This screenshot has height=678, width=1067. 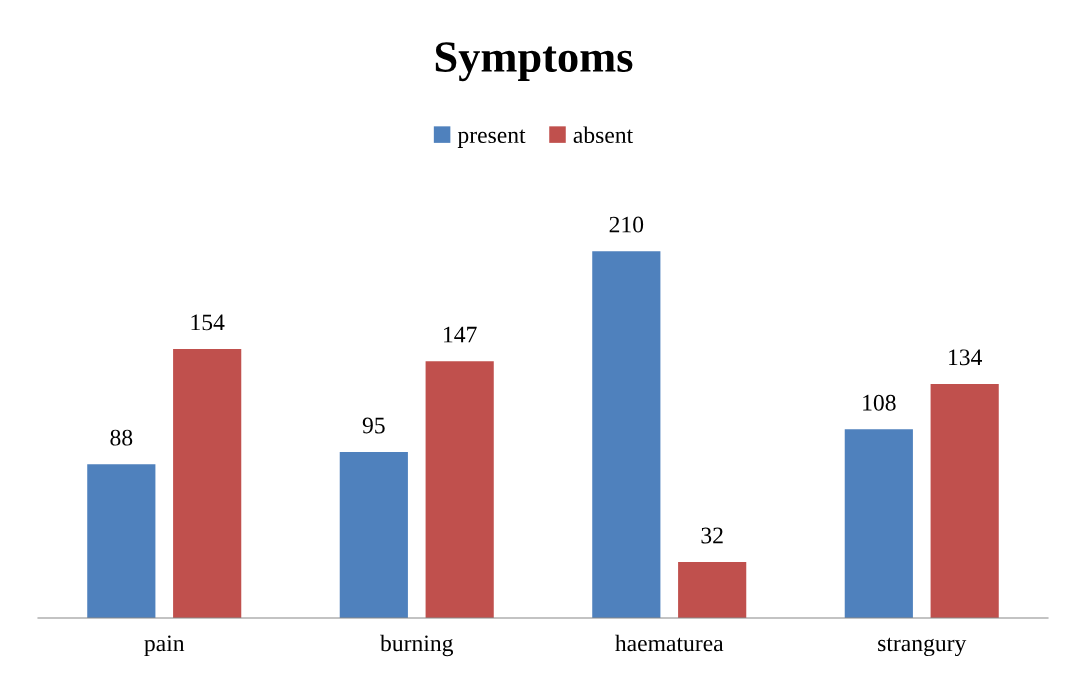 I want to click on x-tick-label: pain, so click(x=164, y=646).